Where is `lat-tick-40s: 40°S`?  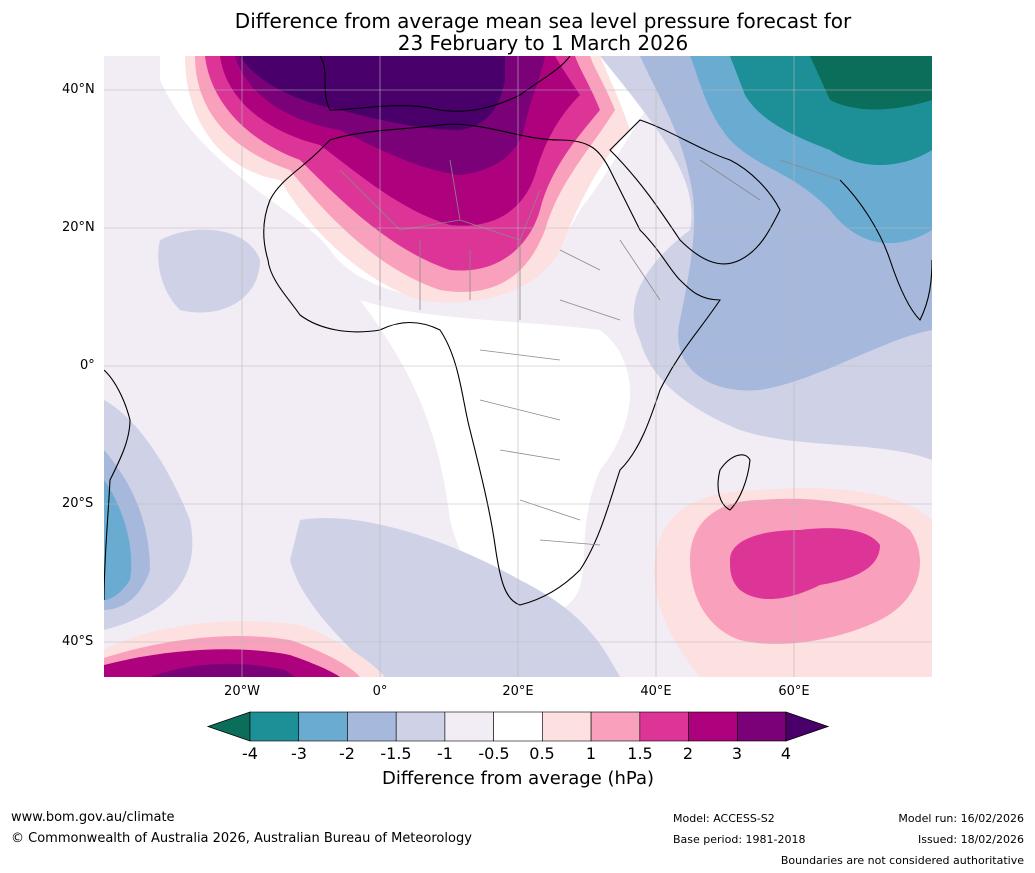 lat-tick-40s: 40°S is located at coordinates (78, 641).